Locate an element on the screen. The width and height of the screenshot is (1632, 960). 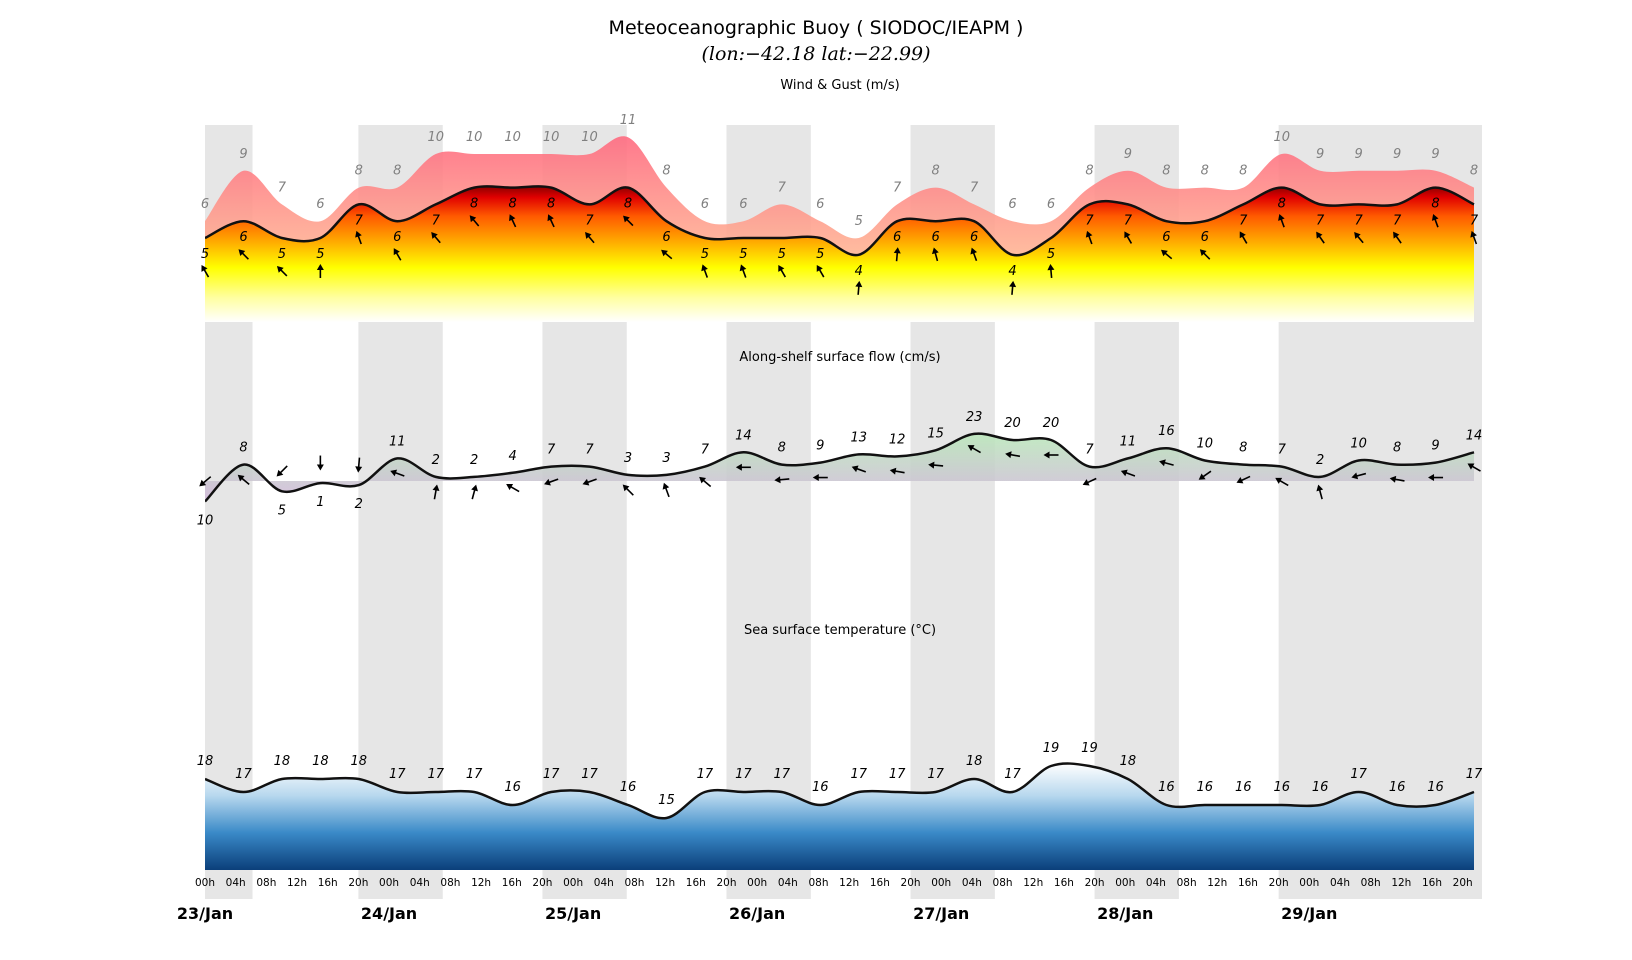
wind-area is located at coordinates (839, 254).